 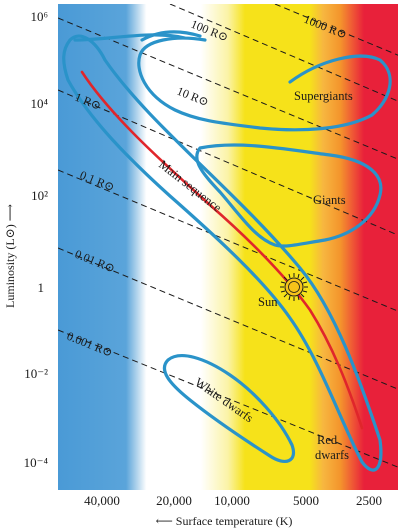 What do you see at coordinates (224, 521) in the screenshot?
I see `x-axis-label: ⟵ Surface temperature (K)` at bounding box center [224, 521].